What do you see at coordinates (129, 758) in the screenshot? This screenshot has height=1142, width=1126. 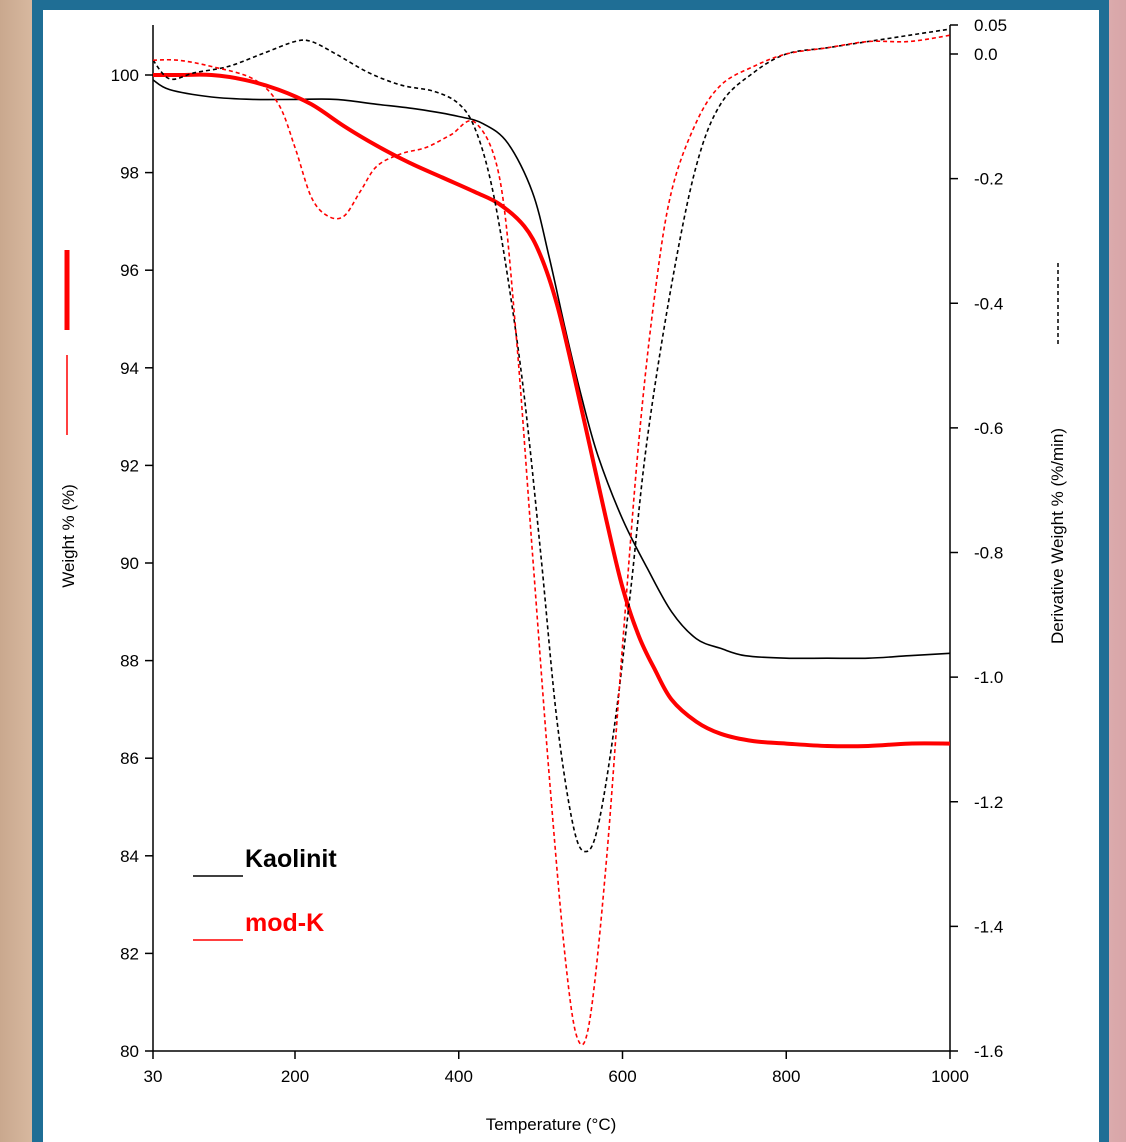 I see `y-tick-label: 86` at bounding box center [129, 758].